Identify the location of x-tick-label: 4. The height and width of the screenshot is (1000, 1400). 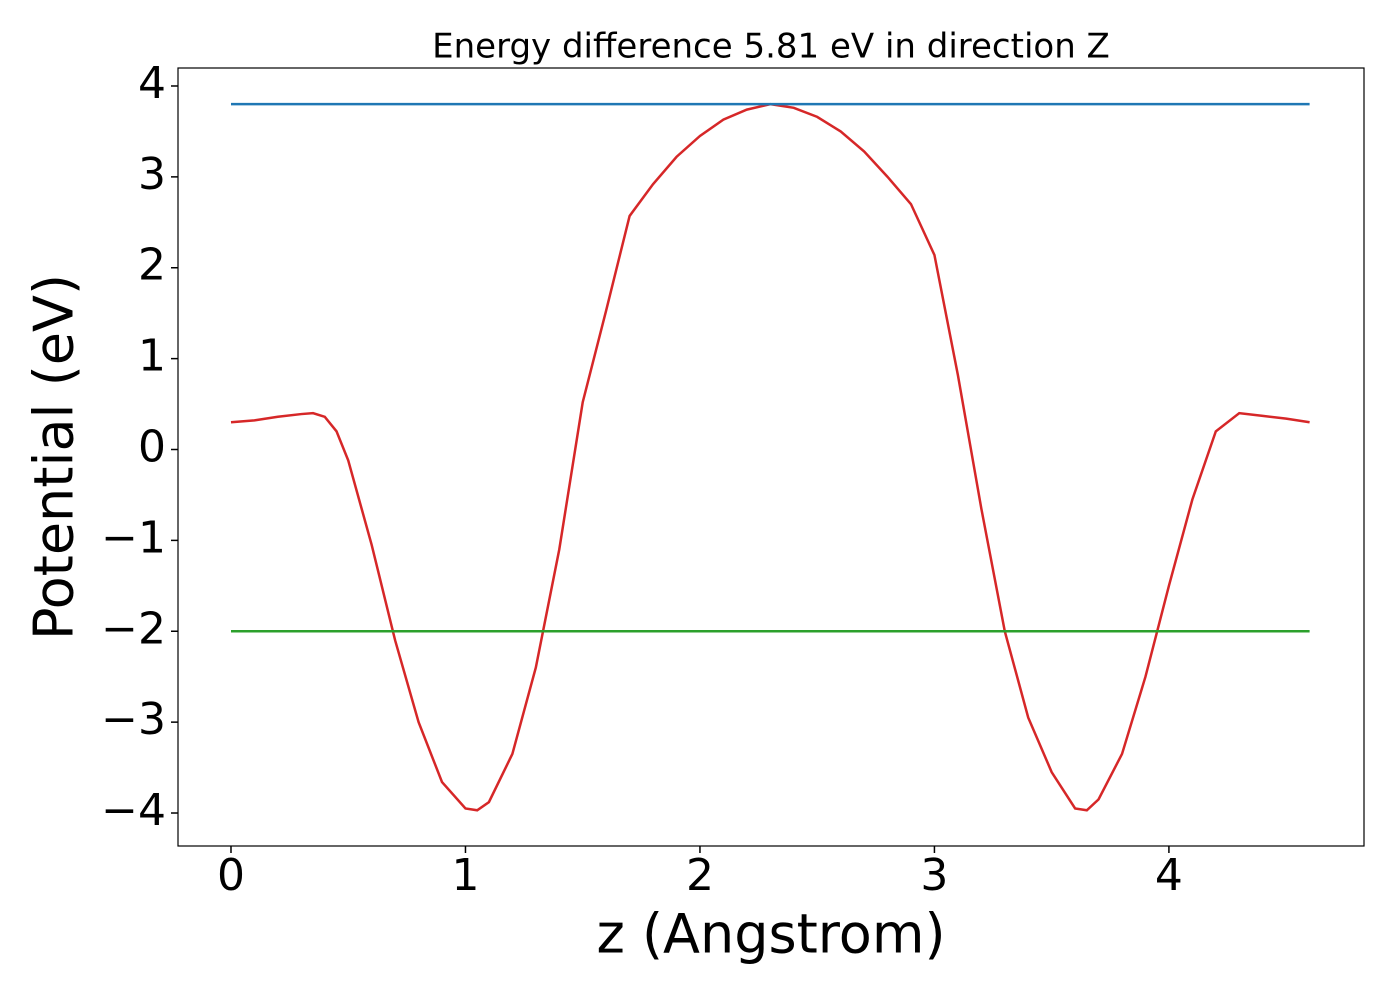
(1169, 875).